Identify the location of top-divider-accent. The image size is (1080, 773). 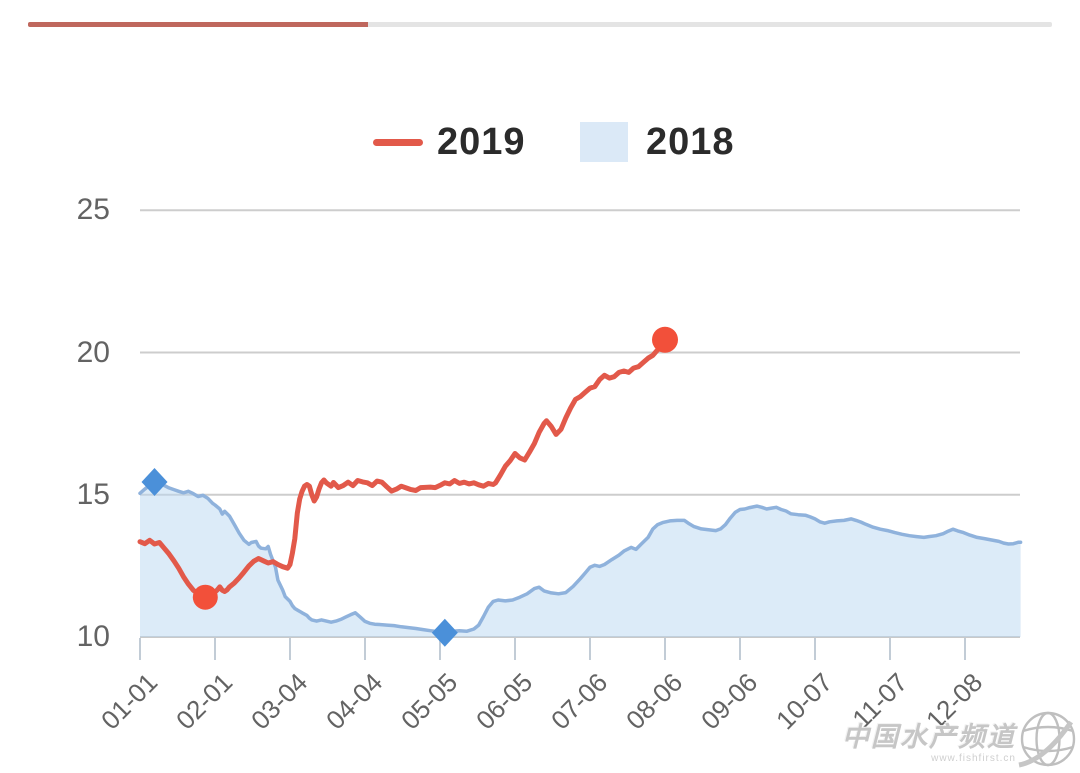
(198, 24).